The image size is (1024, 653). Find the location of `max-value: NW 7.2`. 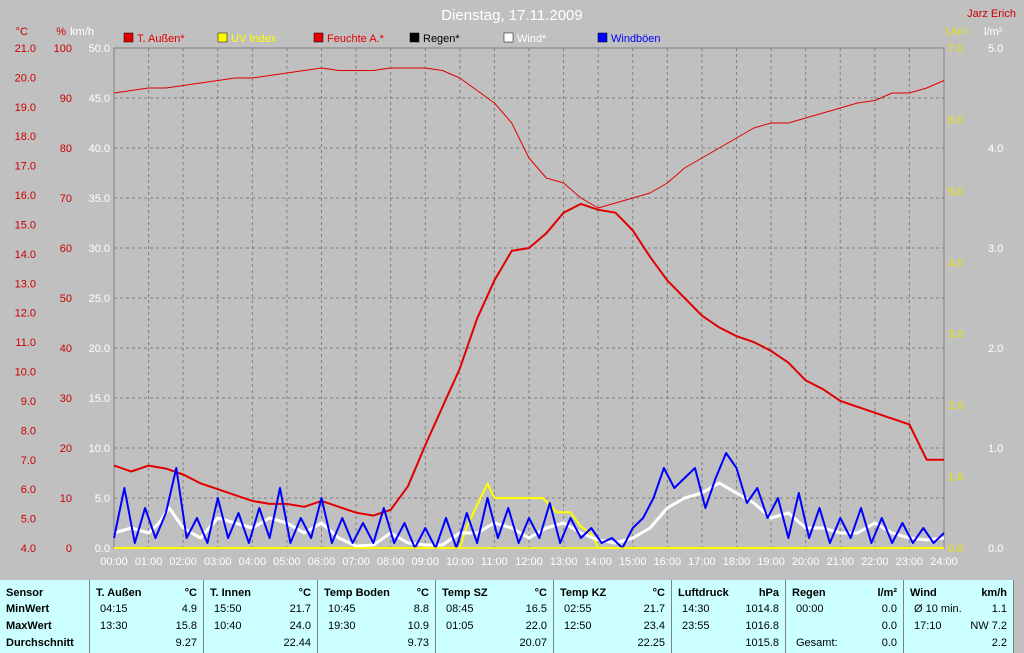

max-value: NW 7.2 is located at coordinates (988, 626).